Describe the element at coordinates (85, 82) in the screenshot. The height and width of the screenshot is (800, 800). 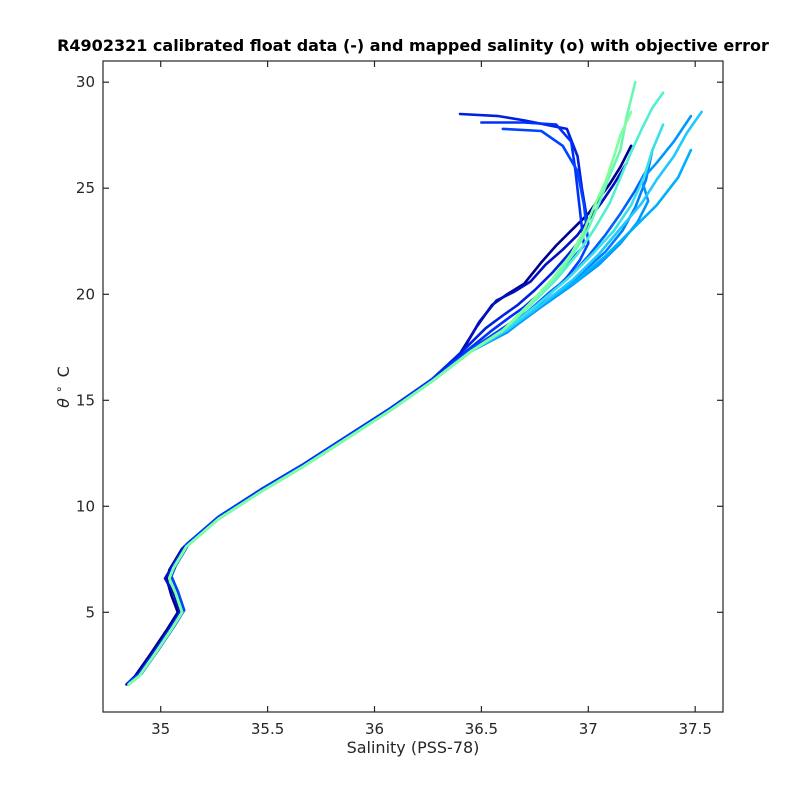
I see `y-tick-label-5: 30` at that location.